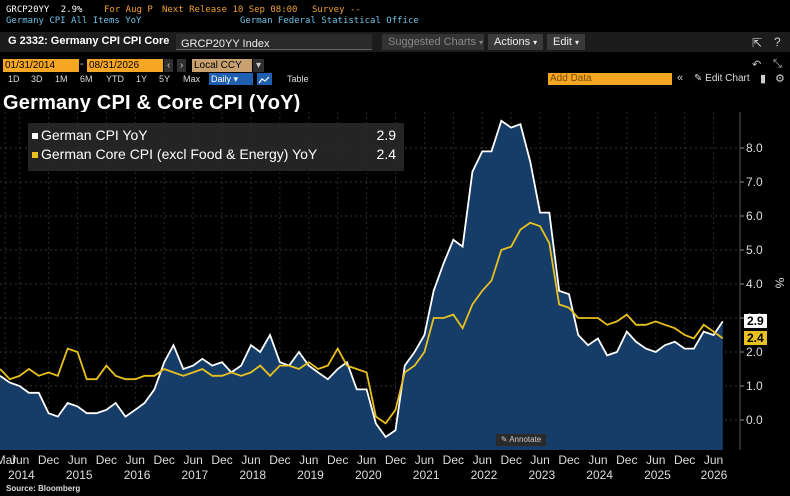 This screenshot has height=496, width=790. I want to click on collapse-icon: «, so click(680, 78).